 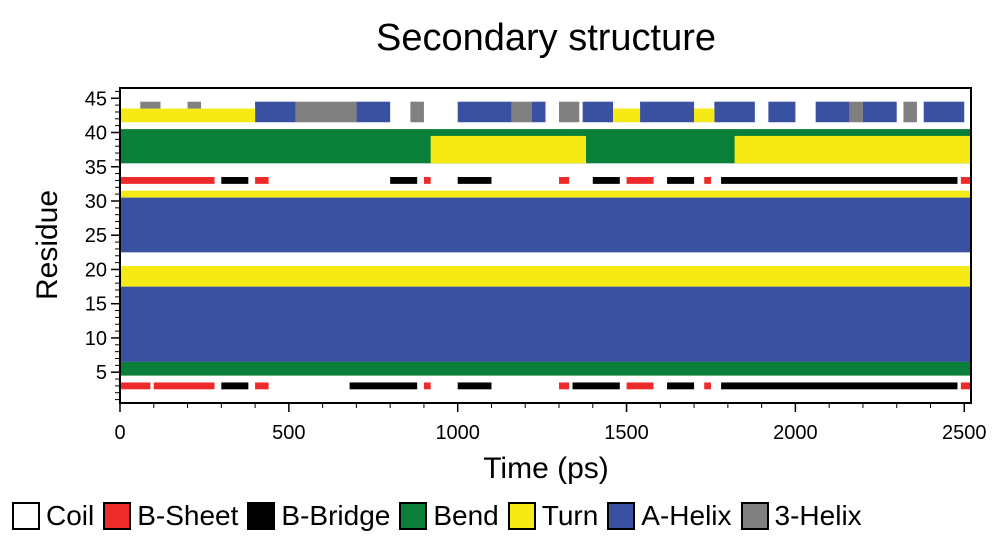 What do you see at coordinates (96, 339) in the screenshot?
I see `y-tick-label: 10` at bounding box center [96, 339].